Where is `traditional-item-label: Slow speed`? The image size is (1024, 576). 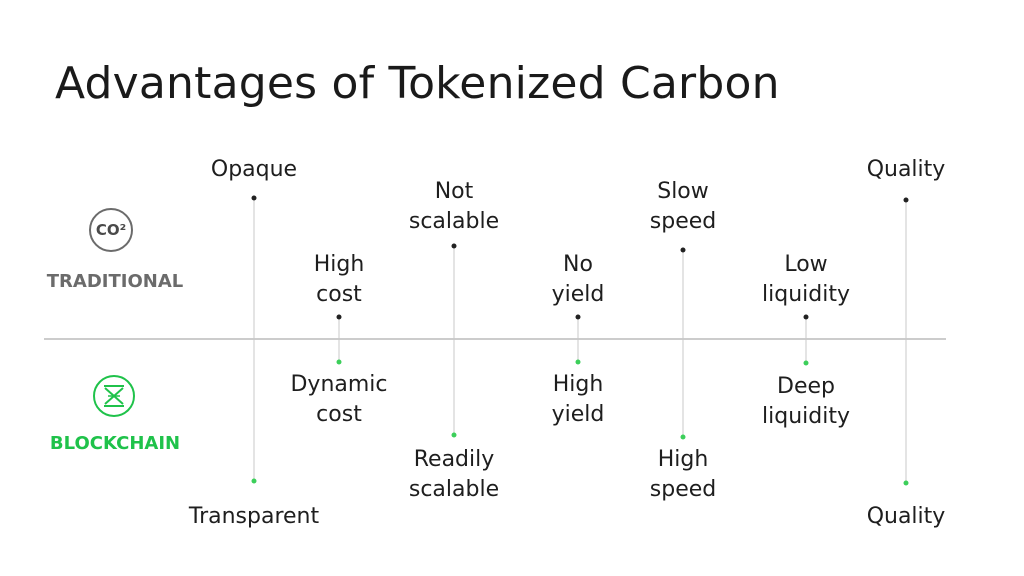
traditional-item-label: Slow speed is located at coordinates (683, 207).